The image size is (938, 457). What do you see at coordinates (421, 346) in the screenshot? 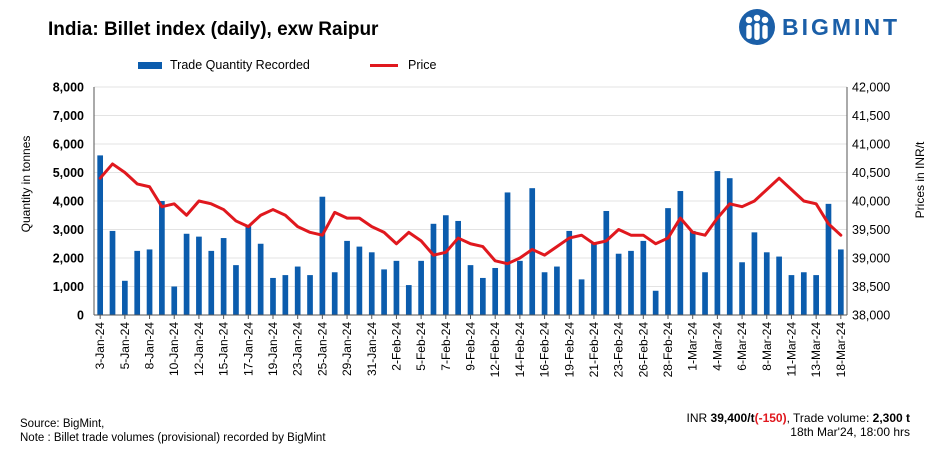
I see `x-tick-label: 5-Feb-24` at bounding box center [421, 346].